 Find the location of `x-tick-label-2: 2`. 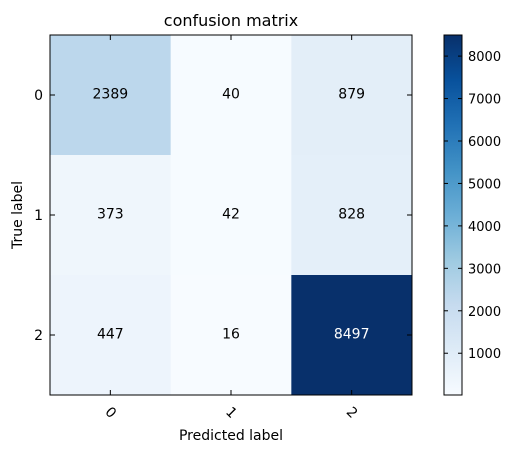

x-tick-label-2: 2 is located at coordinates (352, 413).